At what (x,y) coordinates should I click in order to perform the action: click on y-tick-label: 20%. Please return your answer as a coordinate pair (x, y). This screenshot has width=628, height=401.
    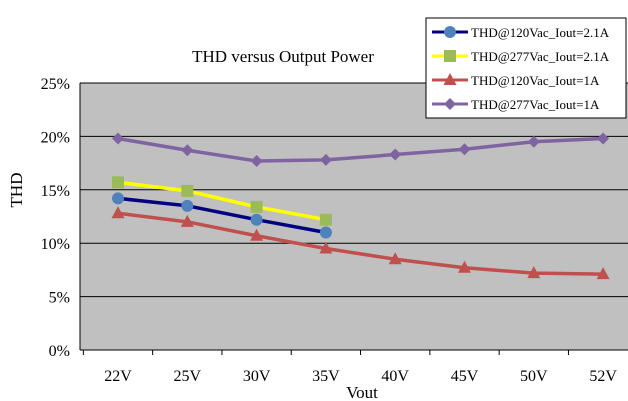
    Looking at the image, I should click on (55, 137).